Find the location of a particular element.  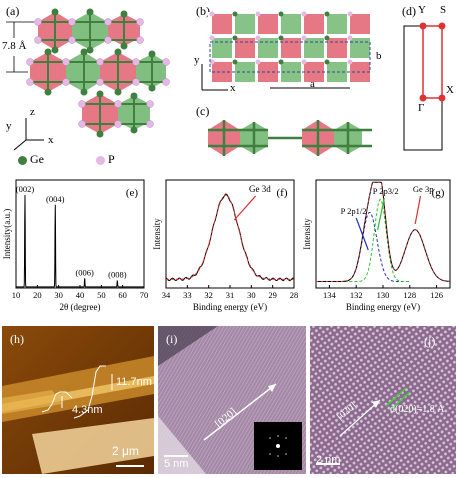

x-tick-label: 128 is located at coordinates (409, 295).